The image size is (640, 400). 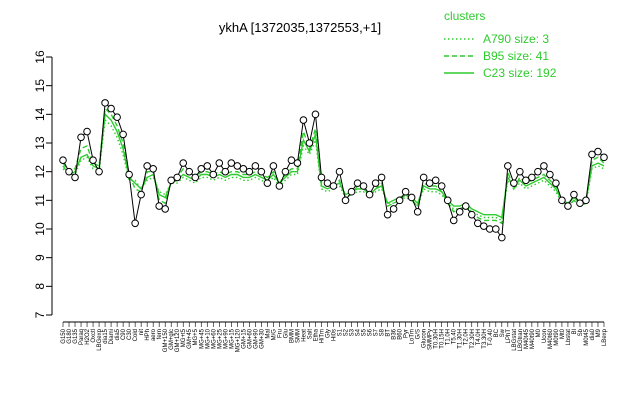 What do you see at coordinates (40, 200) in the screenshot?
I see `y-tick-label: 11` at bounding box center [40, 200].